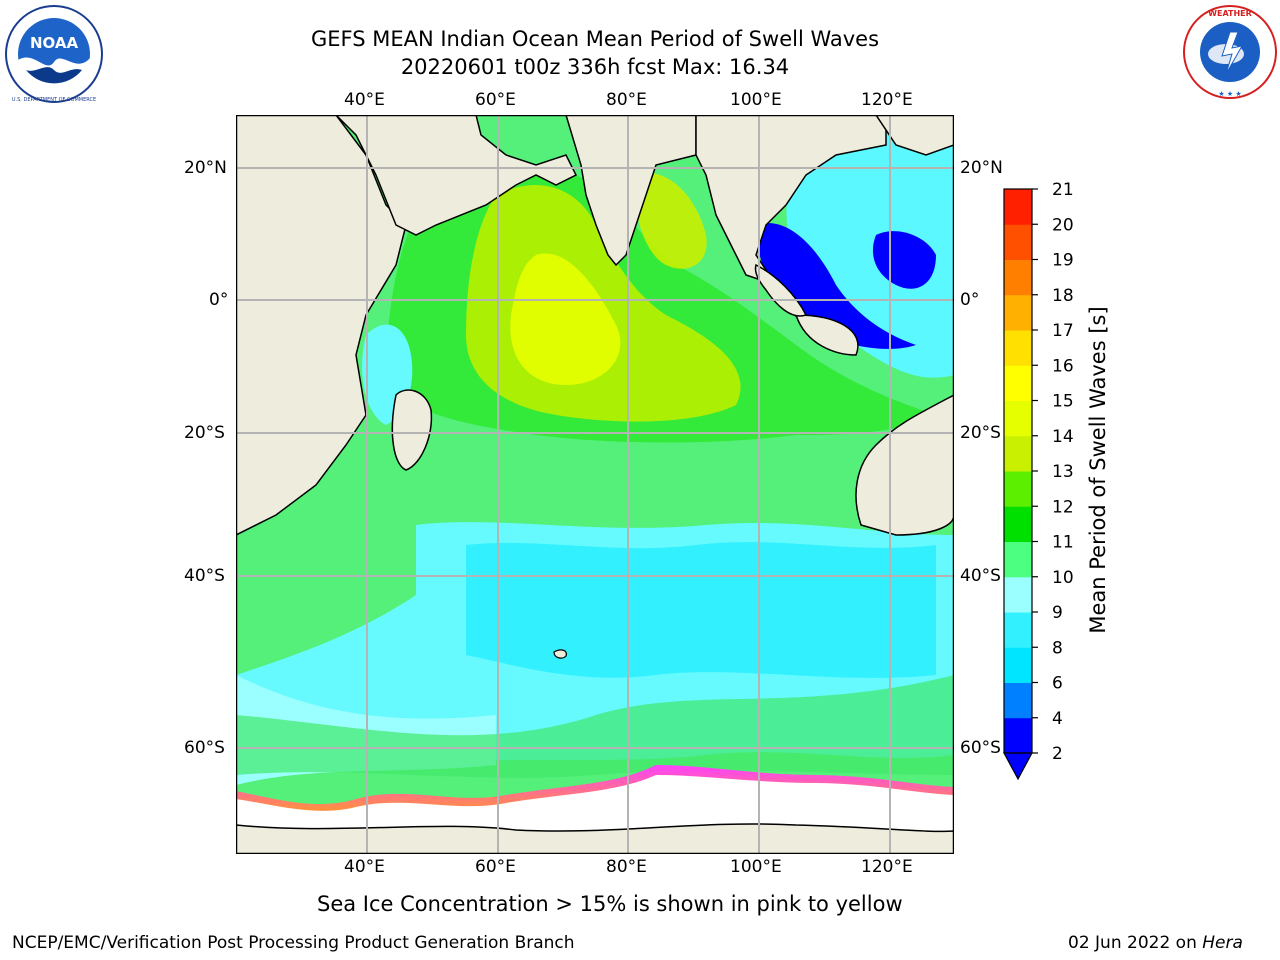 The width and height of the screenshot is (1280, 960). I want to click on colorbar-tick-label: 13, so click(1063, 472).